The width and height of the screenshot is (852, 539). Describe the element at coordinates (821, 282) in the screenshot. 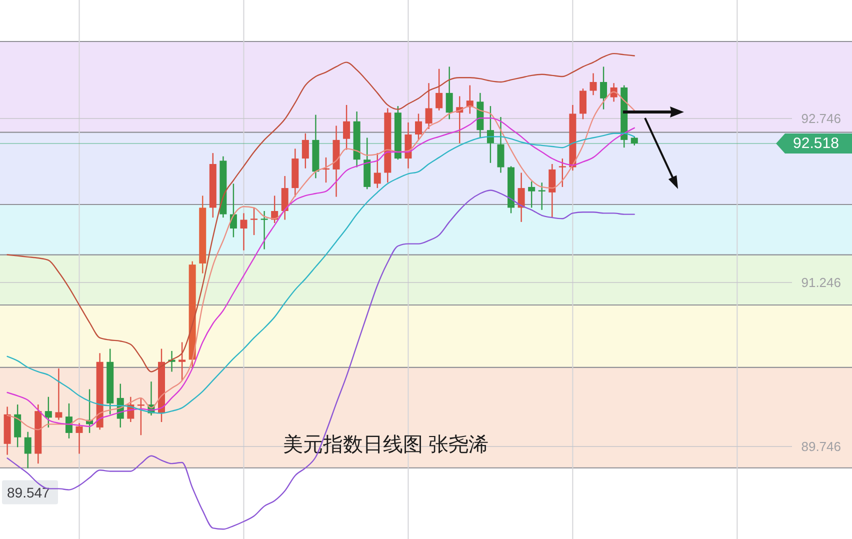

I see `y-tick-label: 91.246` at that location.